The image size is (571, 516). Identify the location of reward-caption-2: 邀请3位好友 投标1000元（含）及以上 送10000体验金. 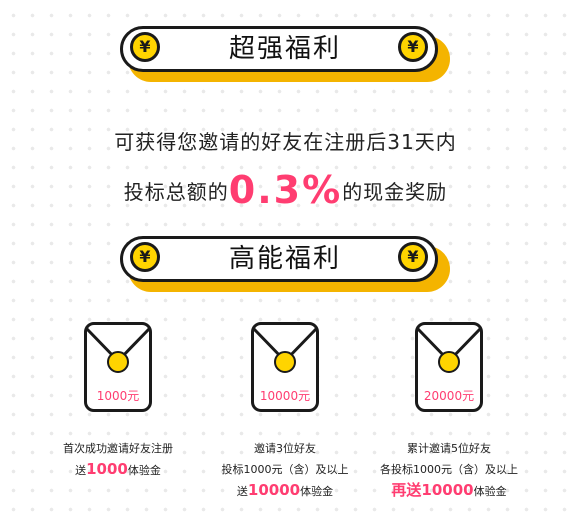
(285, 470).